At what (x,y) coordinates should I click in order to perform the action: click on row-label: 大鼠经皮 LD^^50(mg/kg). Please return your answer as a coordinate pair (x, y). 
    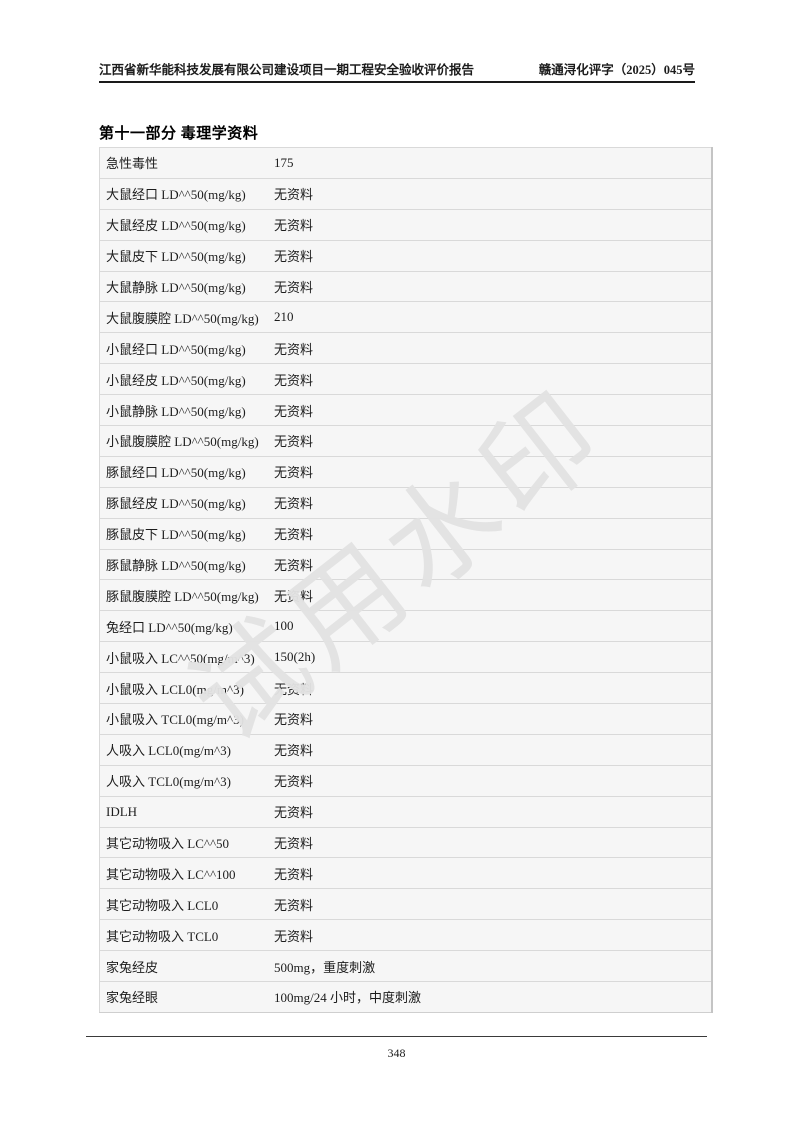
    Looking at the image, I should click on (186, 225).